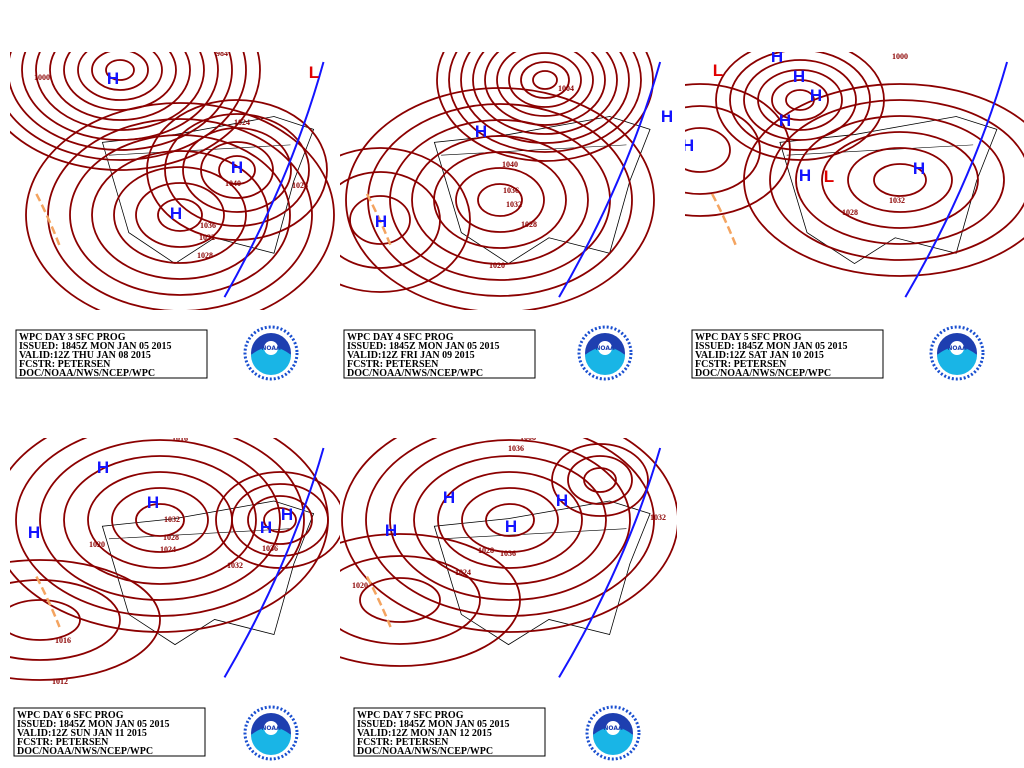  What do you see at coordinates (222, 53) in the screenshot?
I see `isobar-label: 984` at bounding box center [222, 53].